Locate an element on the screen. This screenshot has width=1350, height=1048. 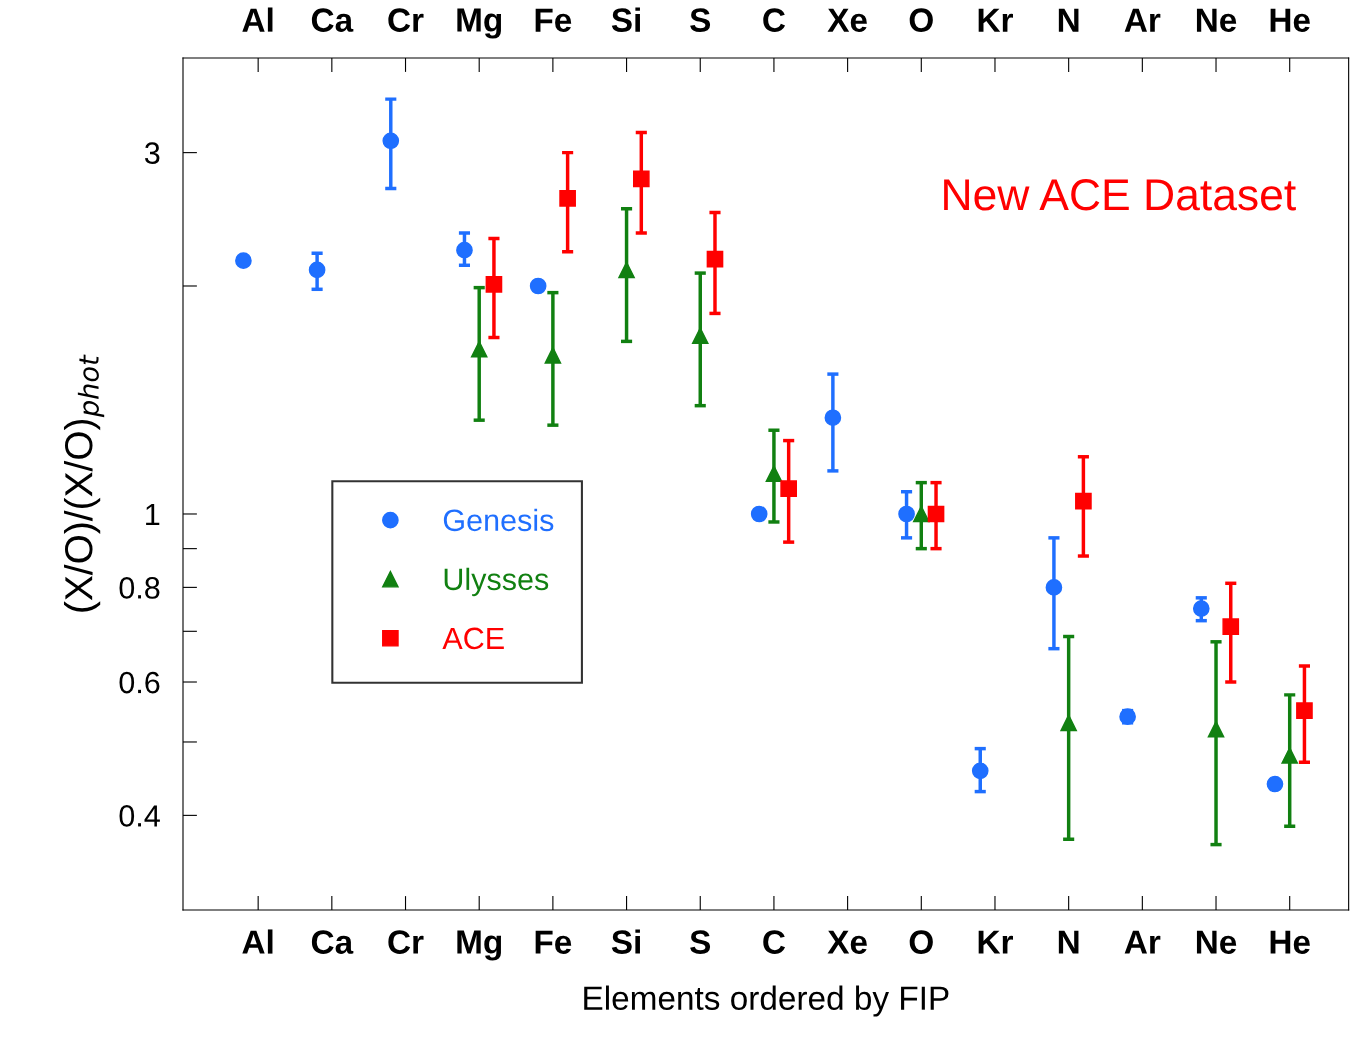
y-tick-label: 3 is located at coordinates (152, 153).